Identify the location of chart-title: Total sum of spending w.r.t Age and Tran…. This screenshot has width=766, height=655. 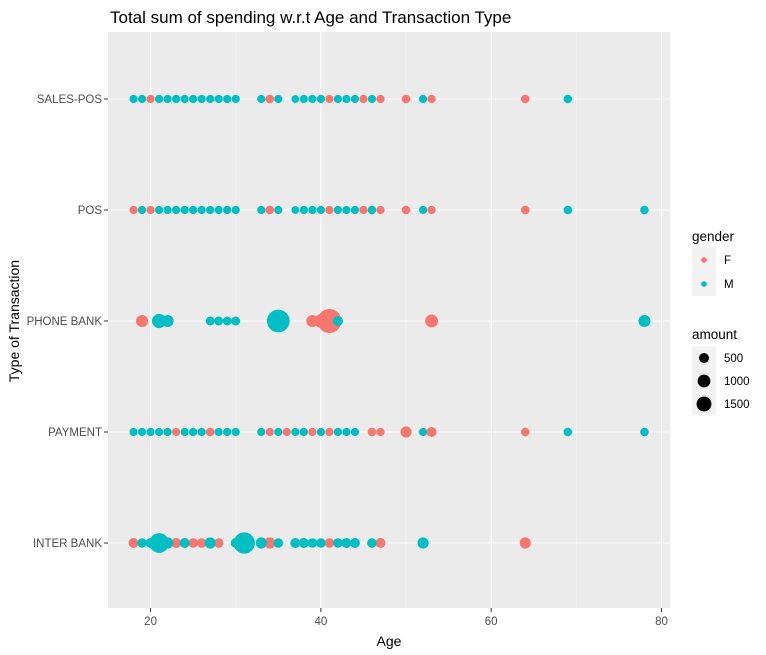
(310, 17).